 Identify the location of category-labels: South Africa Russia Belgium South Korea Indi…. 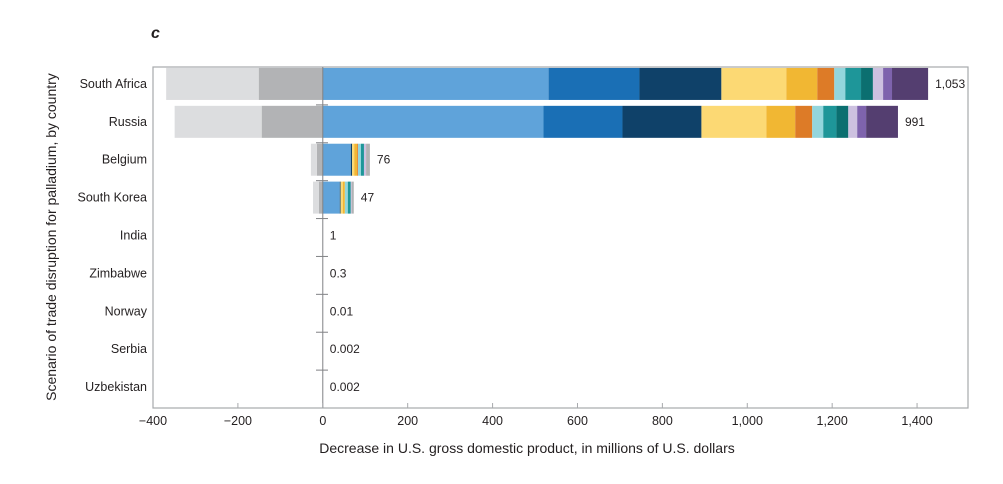
(113, 235).